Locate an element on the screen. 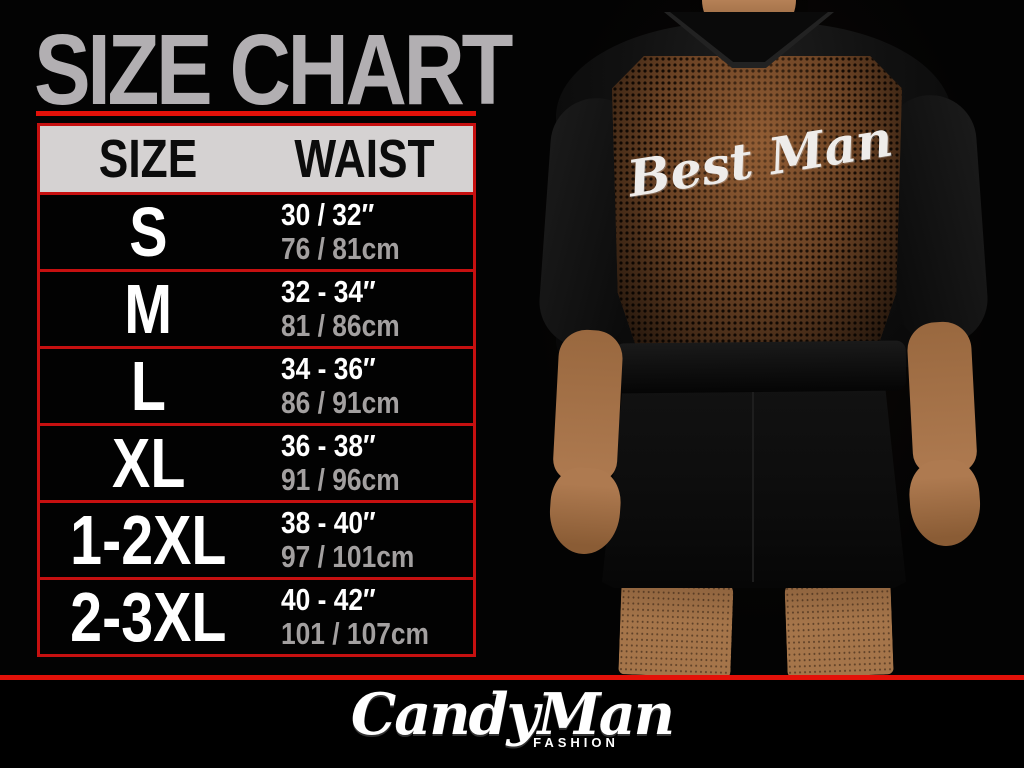 The height and width of the screenshot is (768, 1024). model-thigh-left is located at coordinates (676, 627).